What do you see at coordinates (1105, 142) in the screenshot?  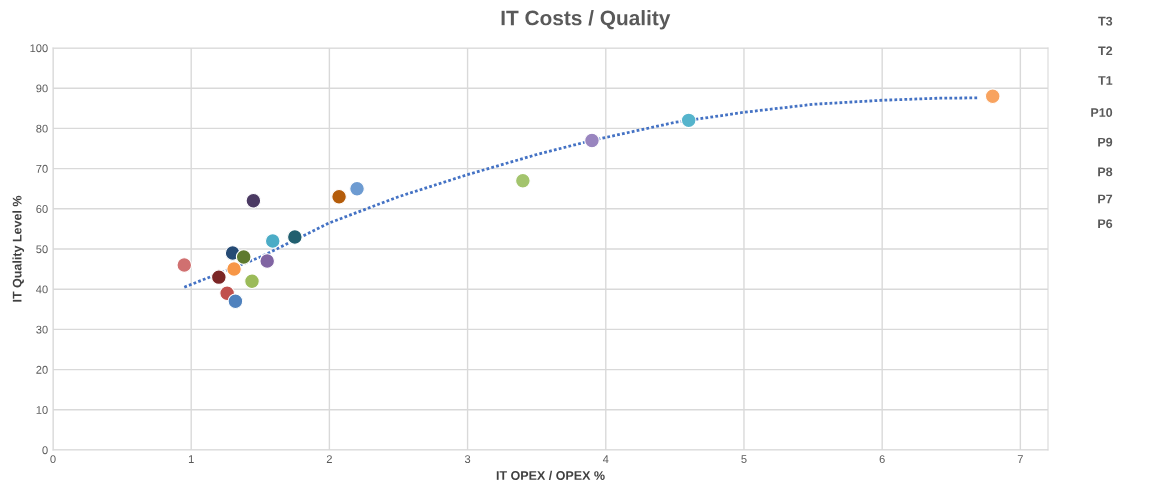 I see `text: P9` at bounding box center [1105, 142].